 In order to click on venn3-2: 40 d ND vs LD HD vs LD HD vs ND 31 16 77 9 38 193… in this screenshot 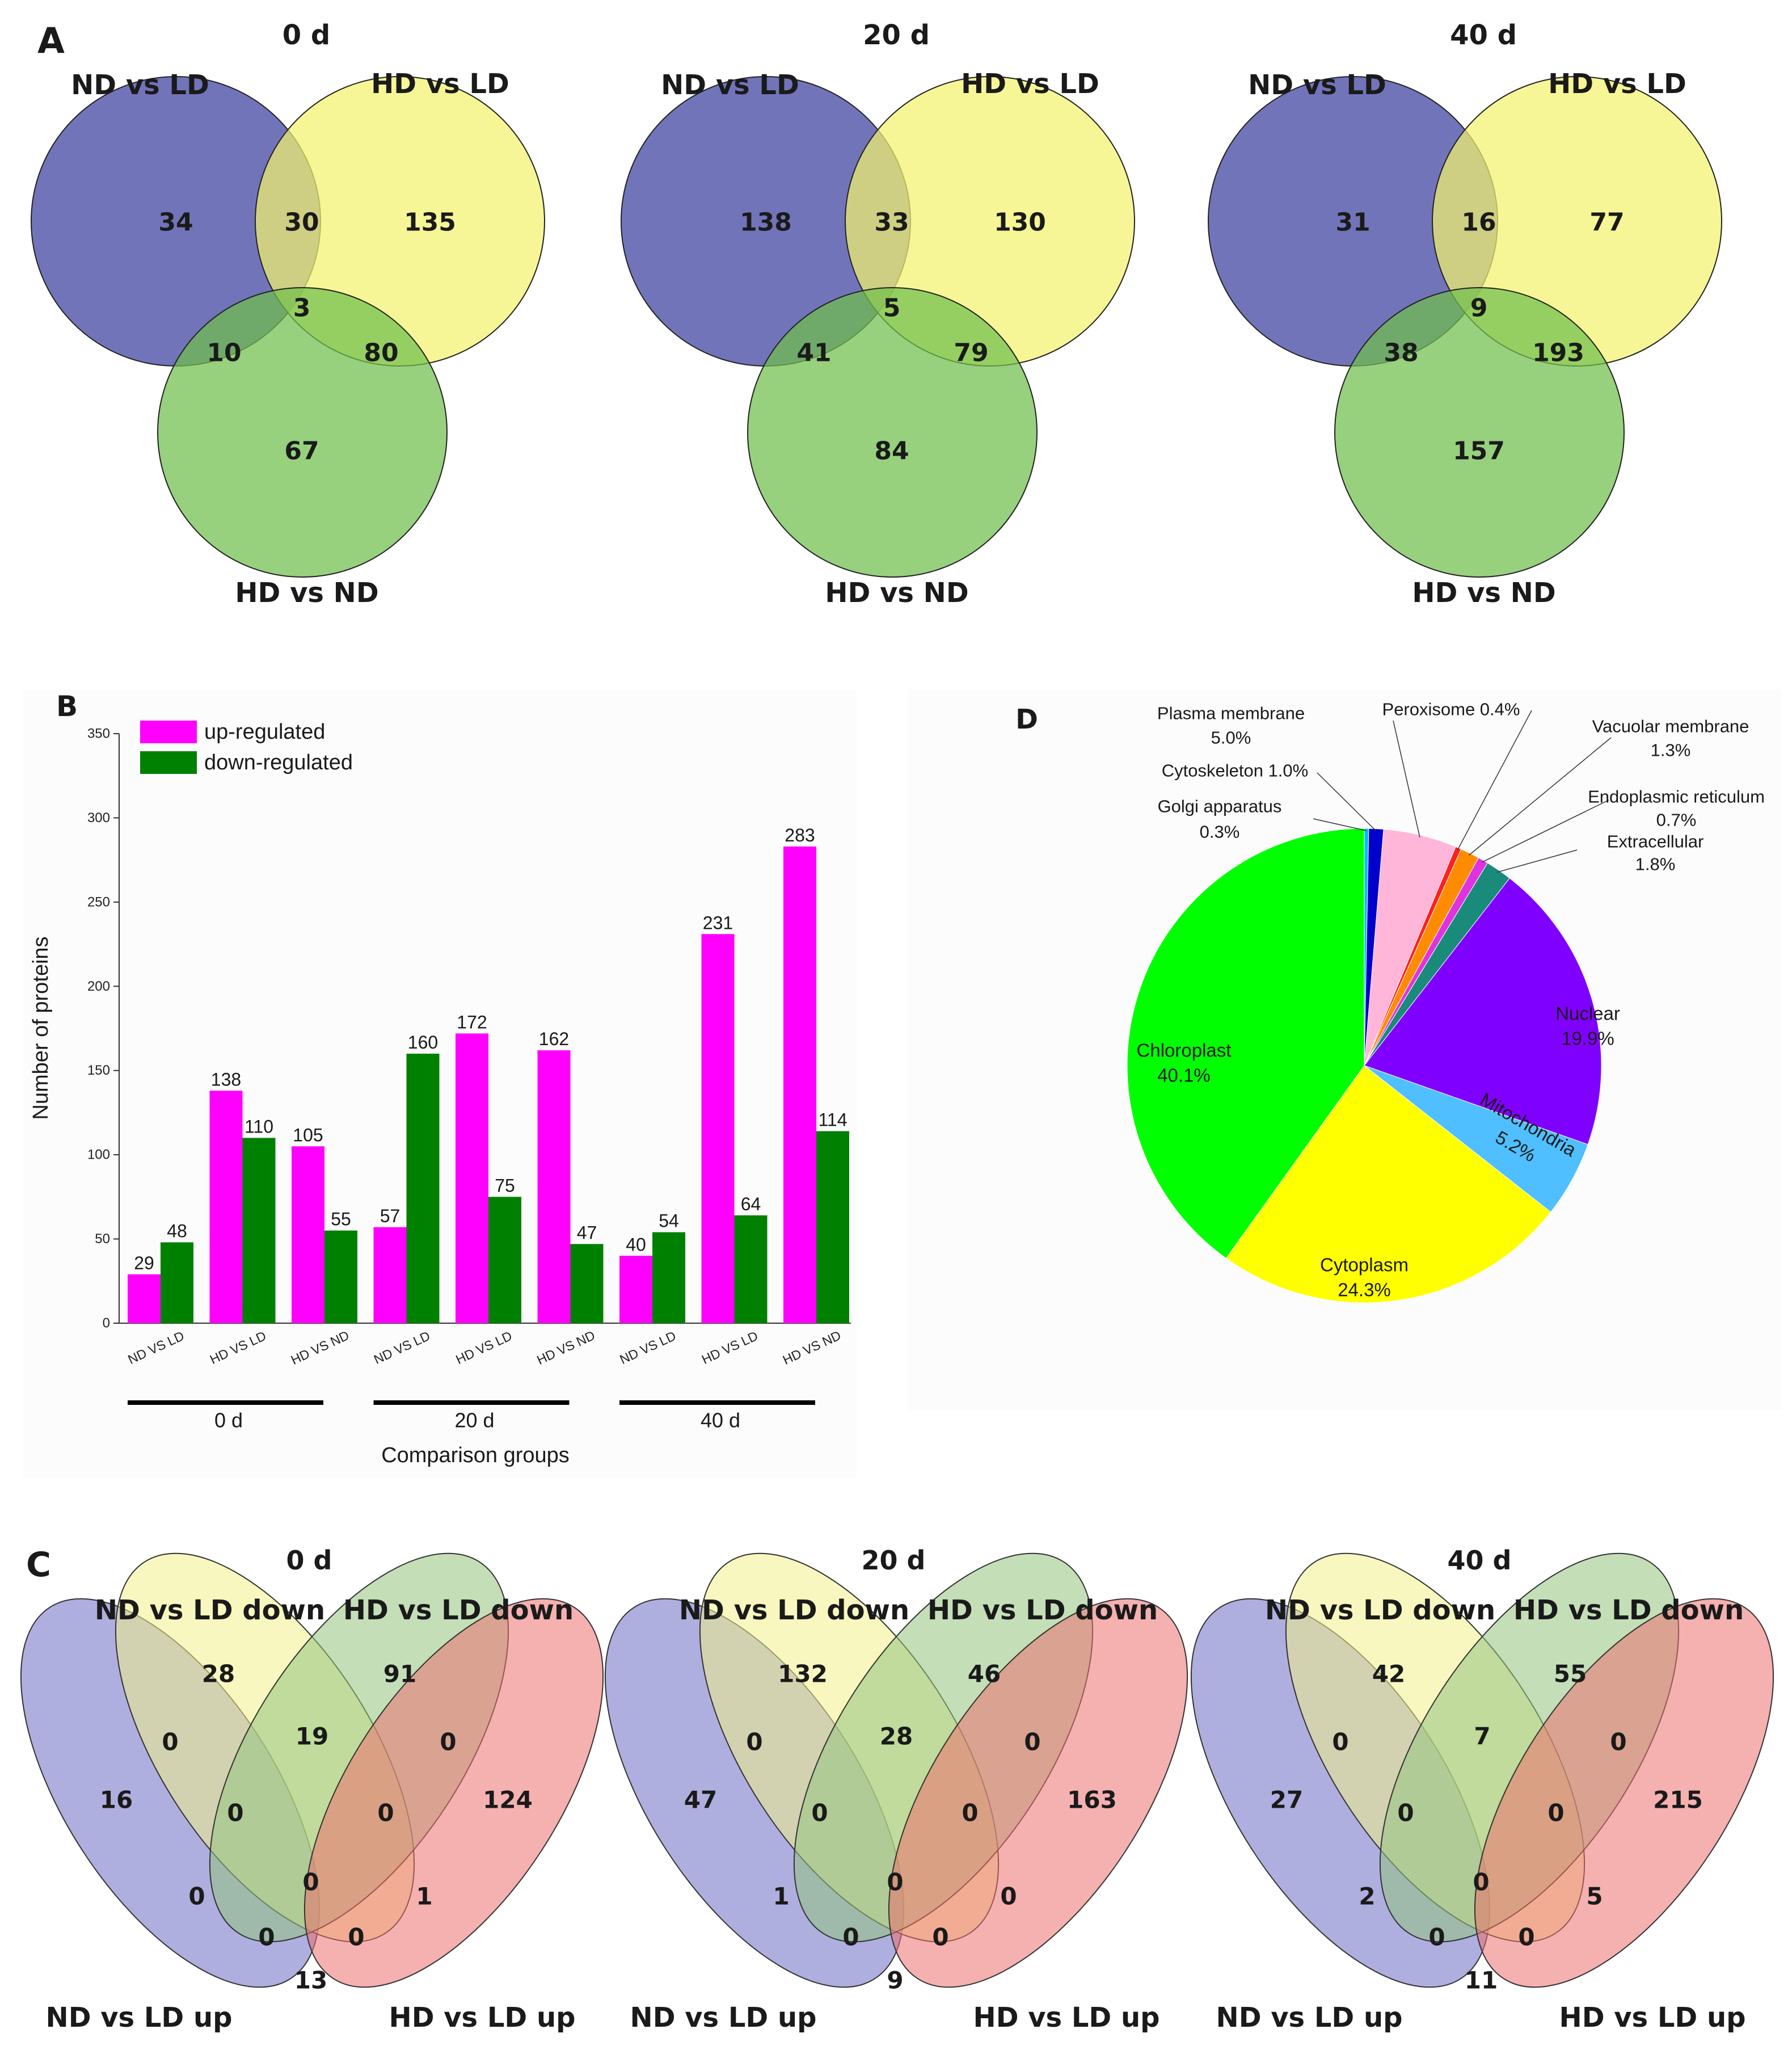, I will do `click(1465, 314)`.